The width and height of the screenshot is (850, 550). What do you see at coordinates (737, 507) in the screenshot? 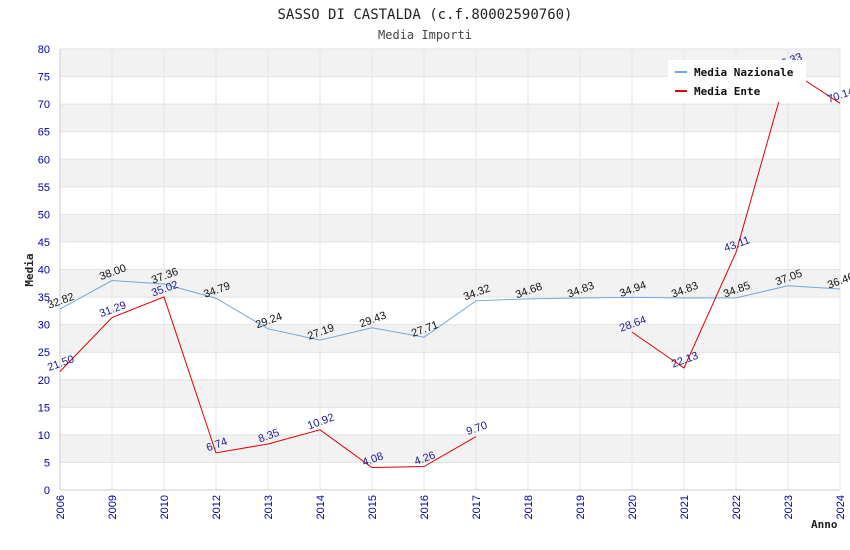
I see `x-tick-label: 2022` at bounding box center [737, 507].